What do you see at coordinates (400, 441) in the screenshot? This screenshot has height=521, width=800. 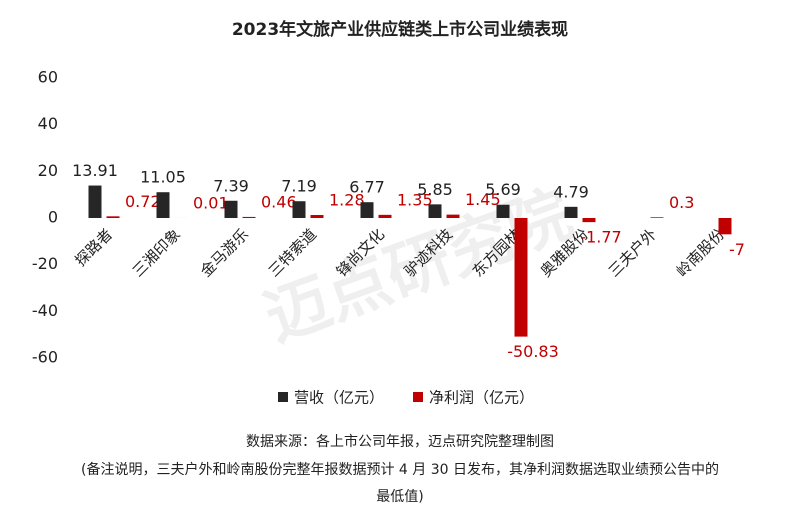 I see `source-note: 数据来源：各上市公司年报，迈点研究院整理制图` at bounding box center [400, 441].